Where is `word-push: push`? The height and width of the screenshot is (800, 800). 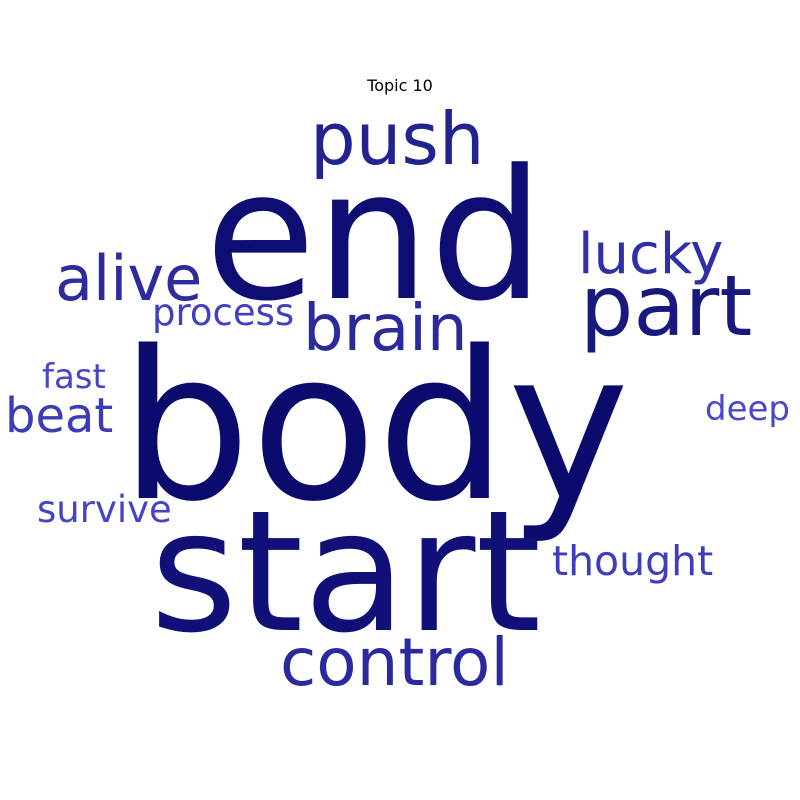
word-push: push is located at coordinates (397, 139).